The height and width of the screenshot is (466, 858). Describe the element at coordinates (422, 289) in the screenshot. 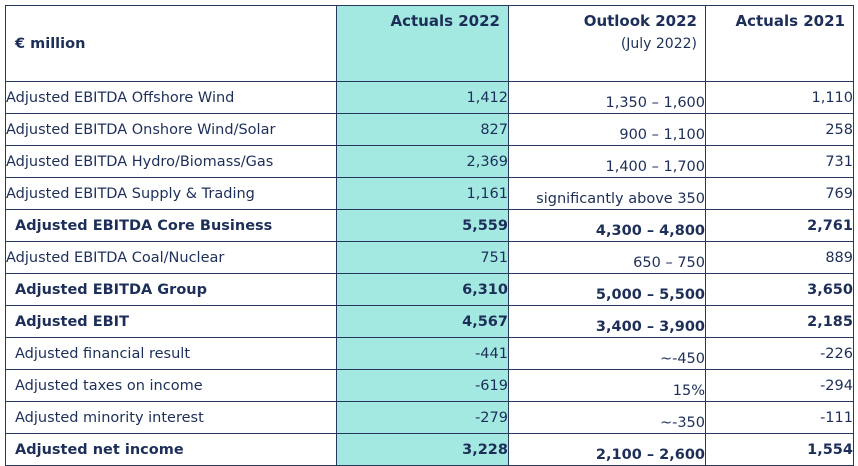

I see `actuals-2022-cell: 6,310` at that location.